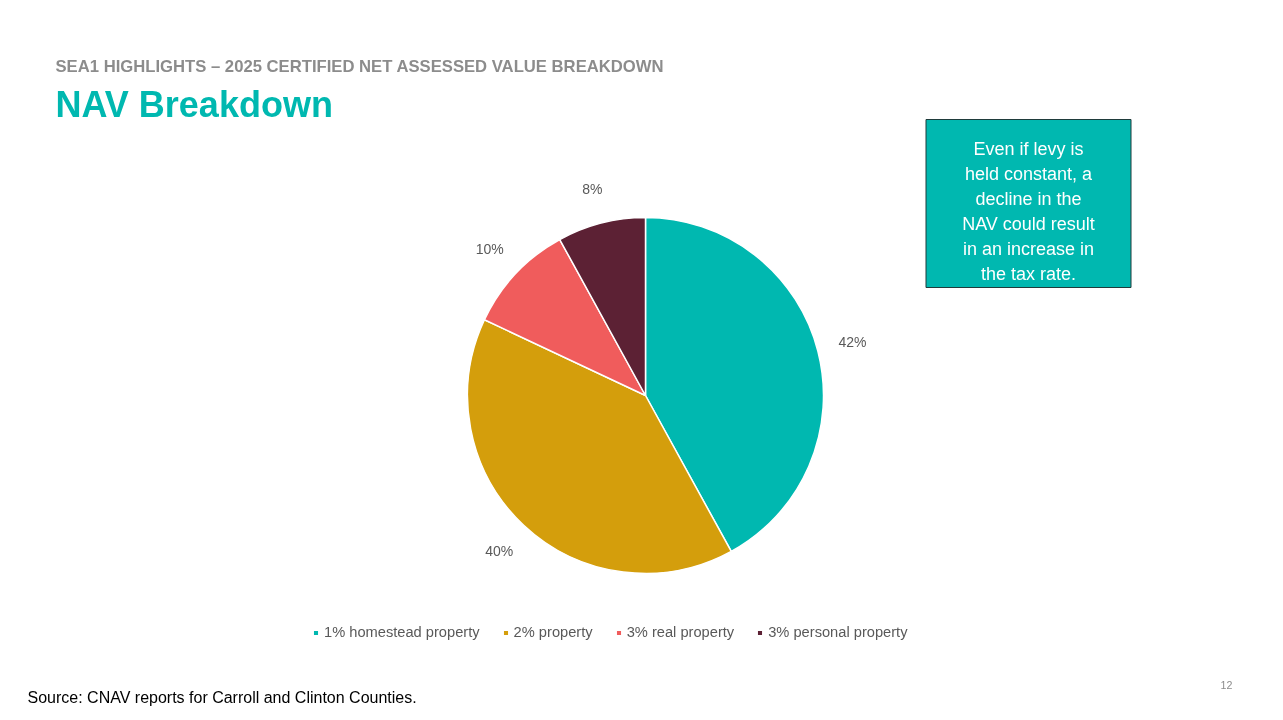  What do you see at coordinates (1028, 211) in the screenshot?
I see `text: Even if levy is held constant, a decline in the NAV could result in an increase in the tax rate.` at bounding box center [1028, 211].